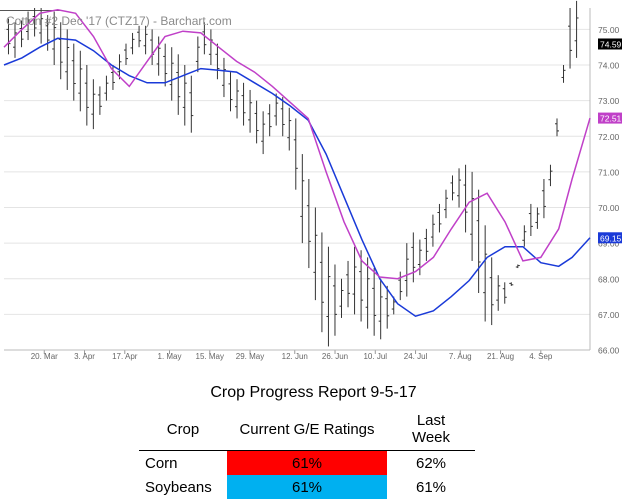 The image size is (627, 499). Describe the element at coordinates (125, 356) in the screenshot. I see `x-tick-label: 17. Apr` at that location.